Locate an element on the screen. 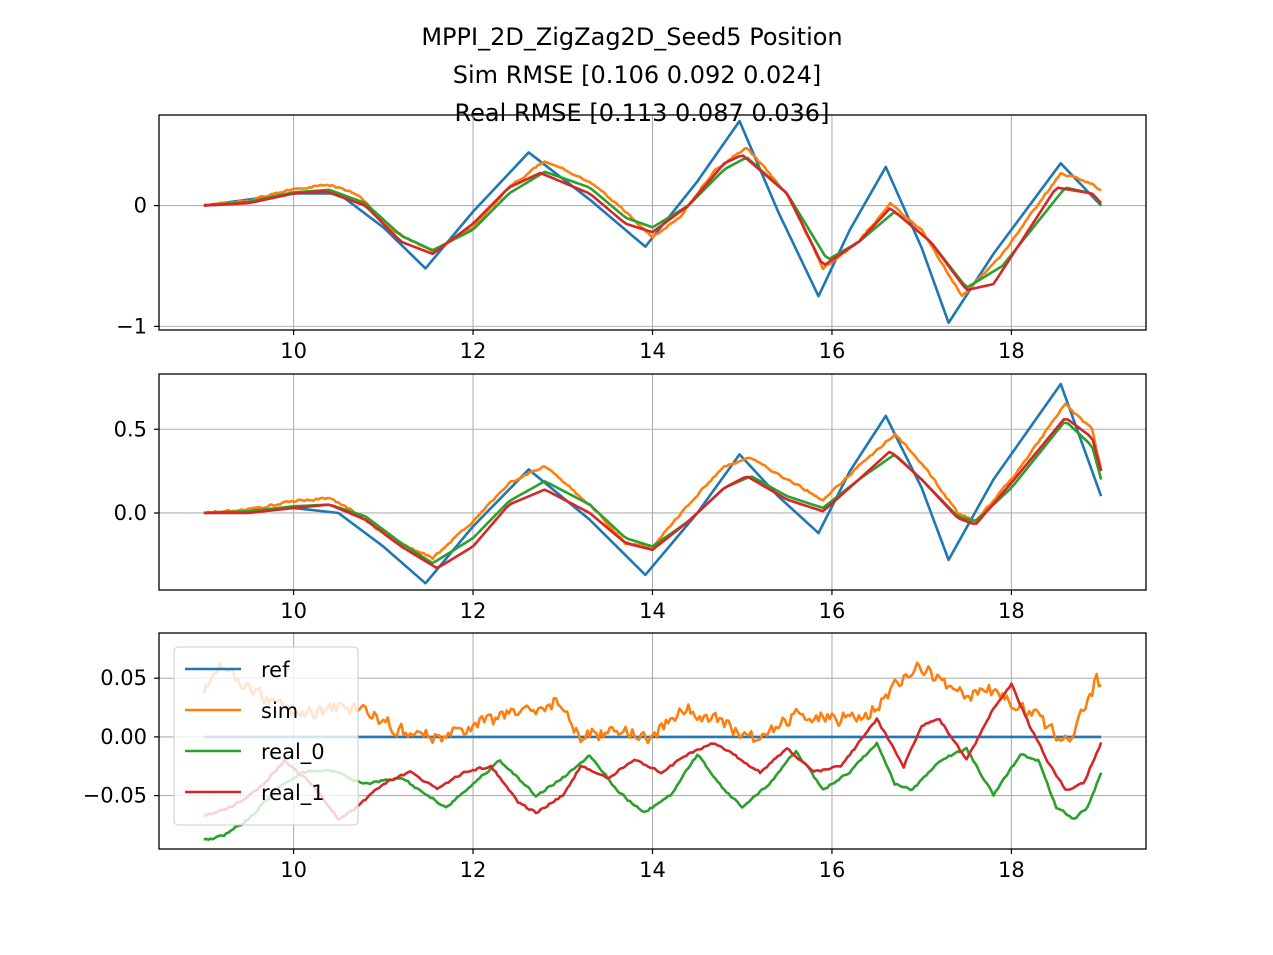 The width and height of the screenshot is (1273, 955). figure-title-line-3: Real RMSE [0.113 0.087 0.036] is located at coordinates (642, 113).